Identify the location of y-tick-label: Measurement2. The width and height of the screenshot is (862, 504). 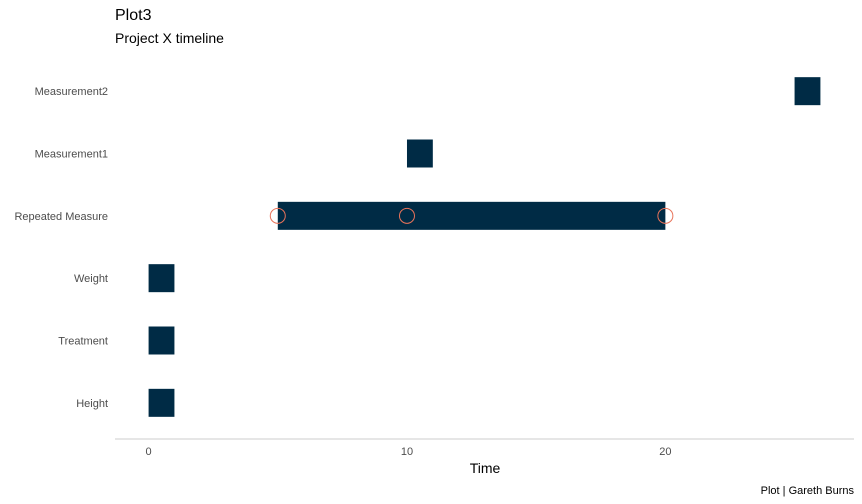
(71, 92).